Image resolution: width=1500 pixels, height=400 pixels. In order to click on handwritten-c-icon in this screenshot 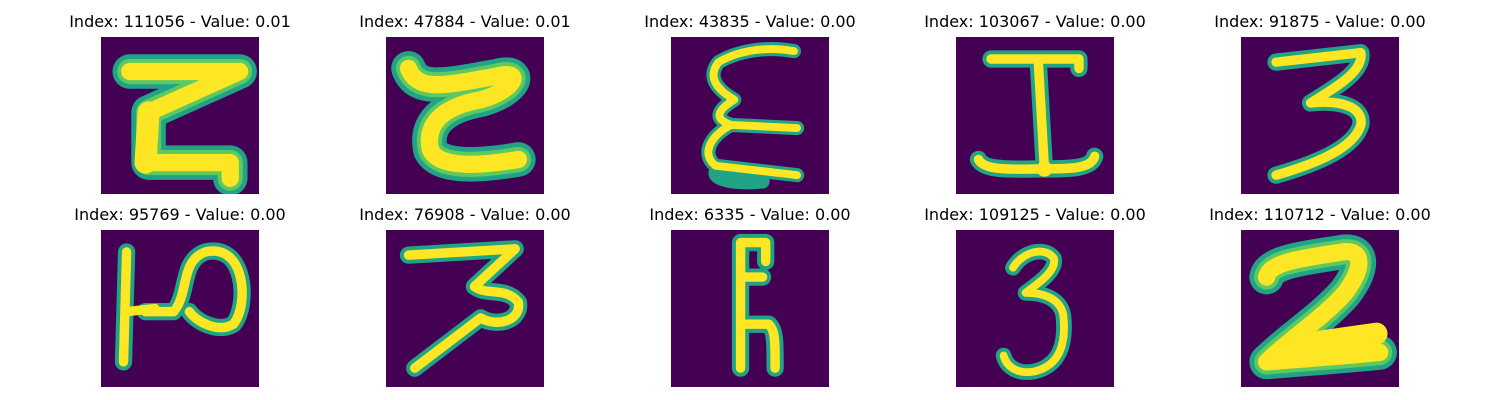, I will do `click(463, 116)`.